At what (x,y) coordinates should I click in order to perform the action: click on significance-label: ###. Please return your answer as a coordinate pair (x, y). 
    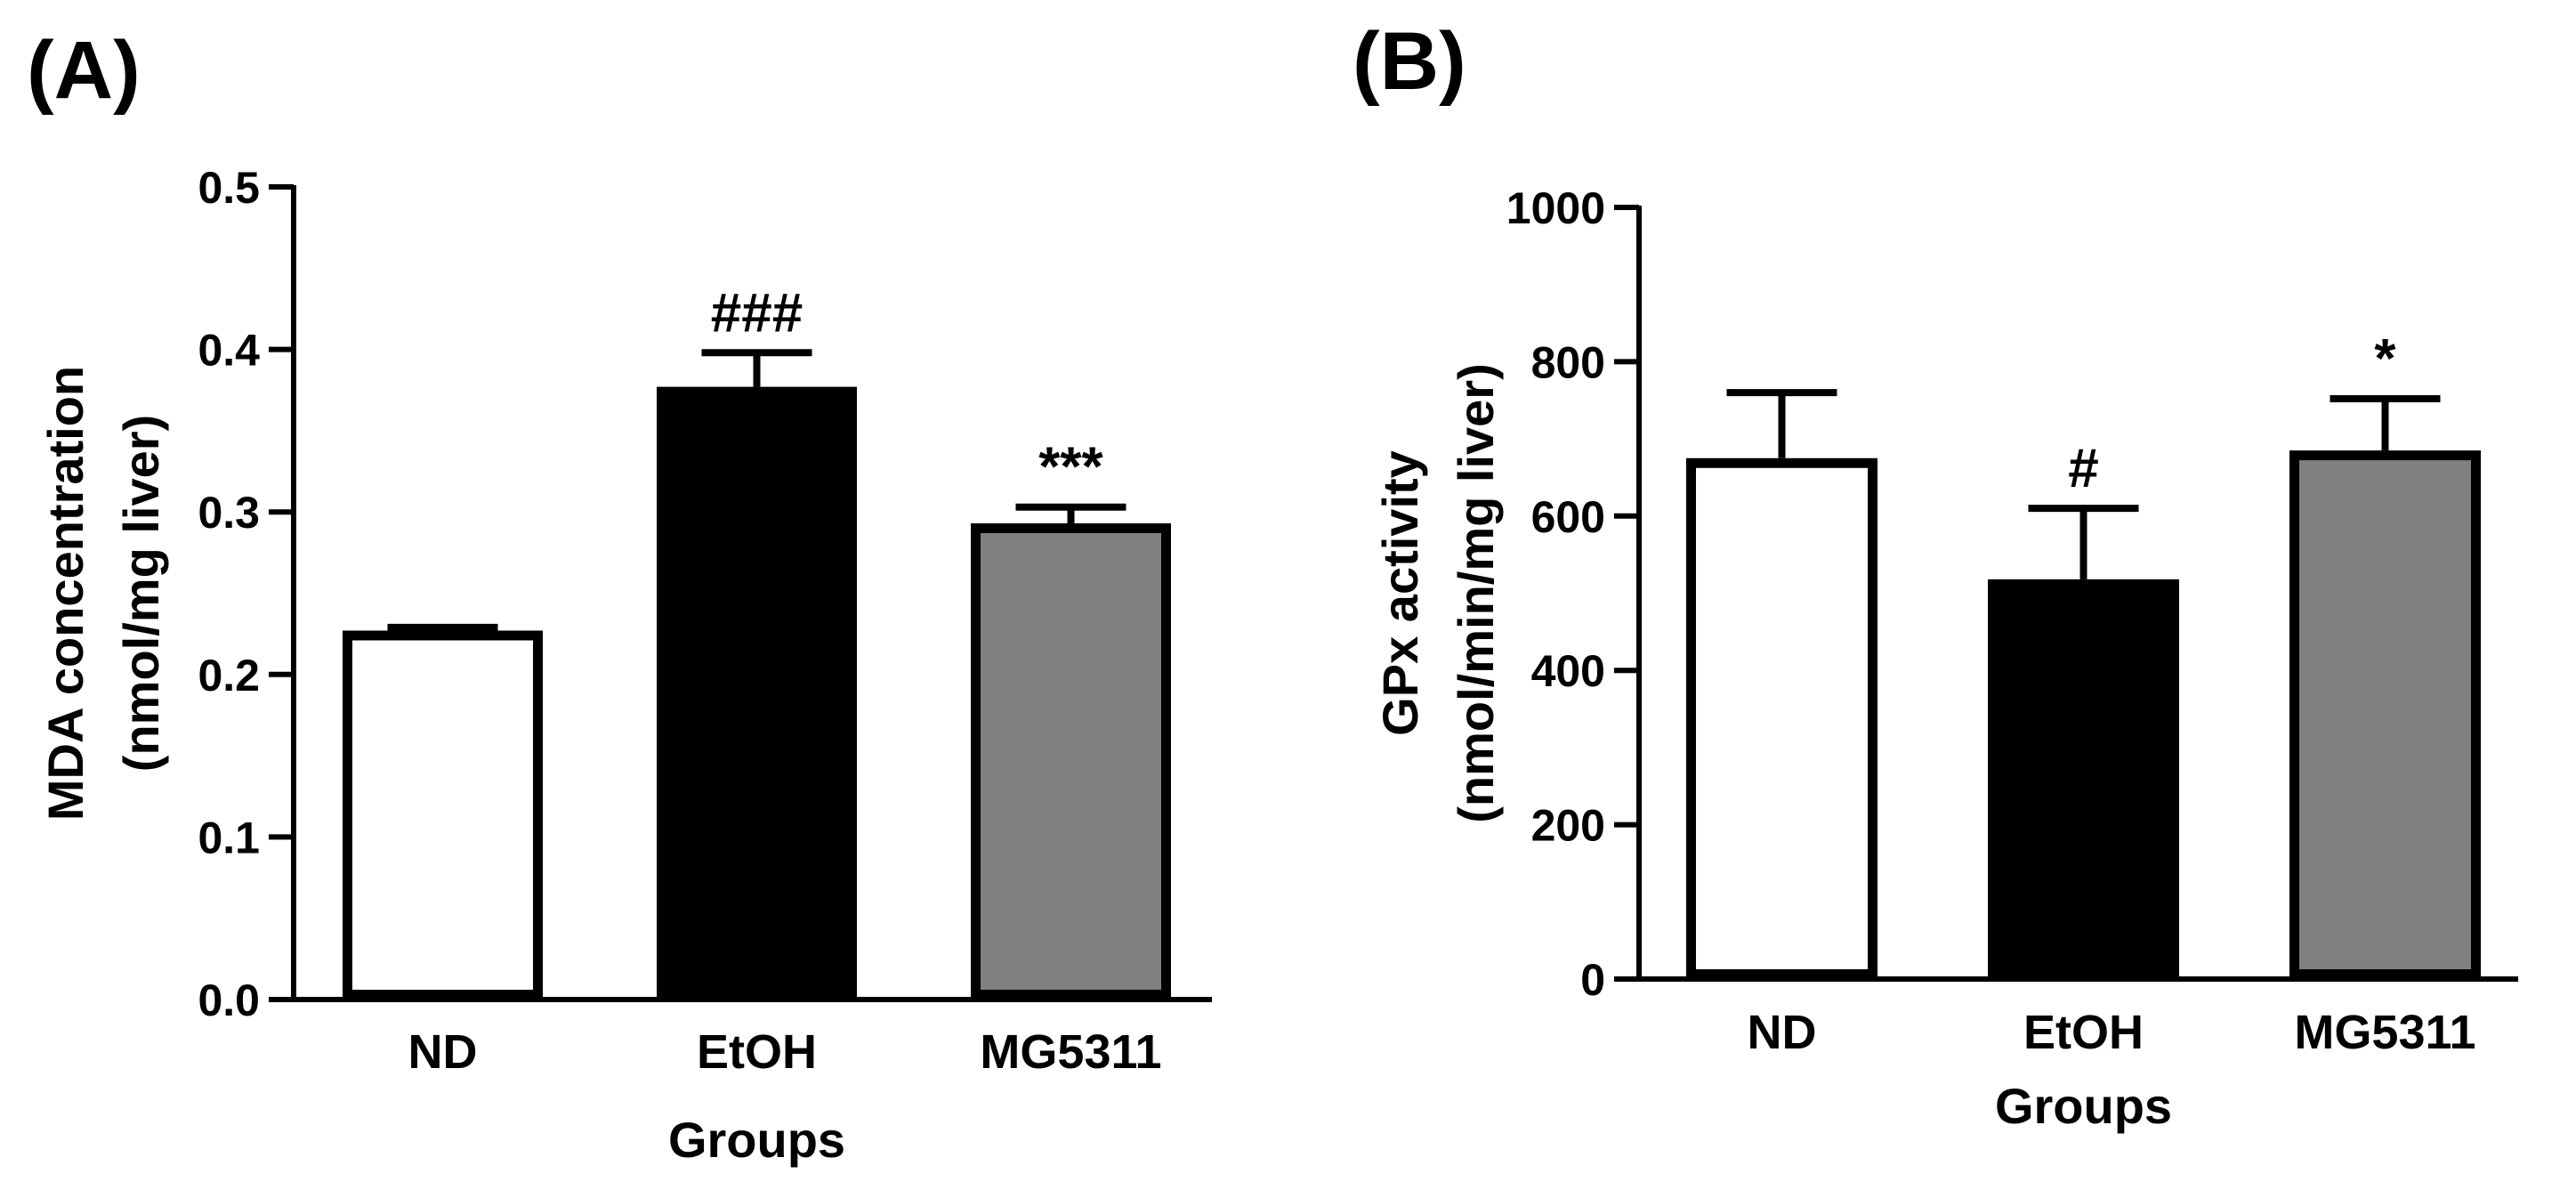
    Looking at the image, I should click on (757, 313).